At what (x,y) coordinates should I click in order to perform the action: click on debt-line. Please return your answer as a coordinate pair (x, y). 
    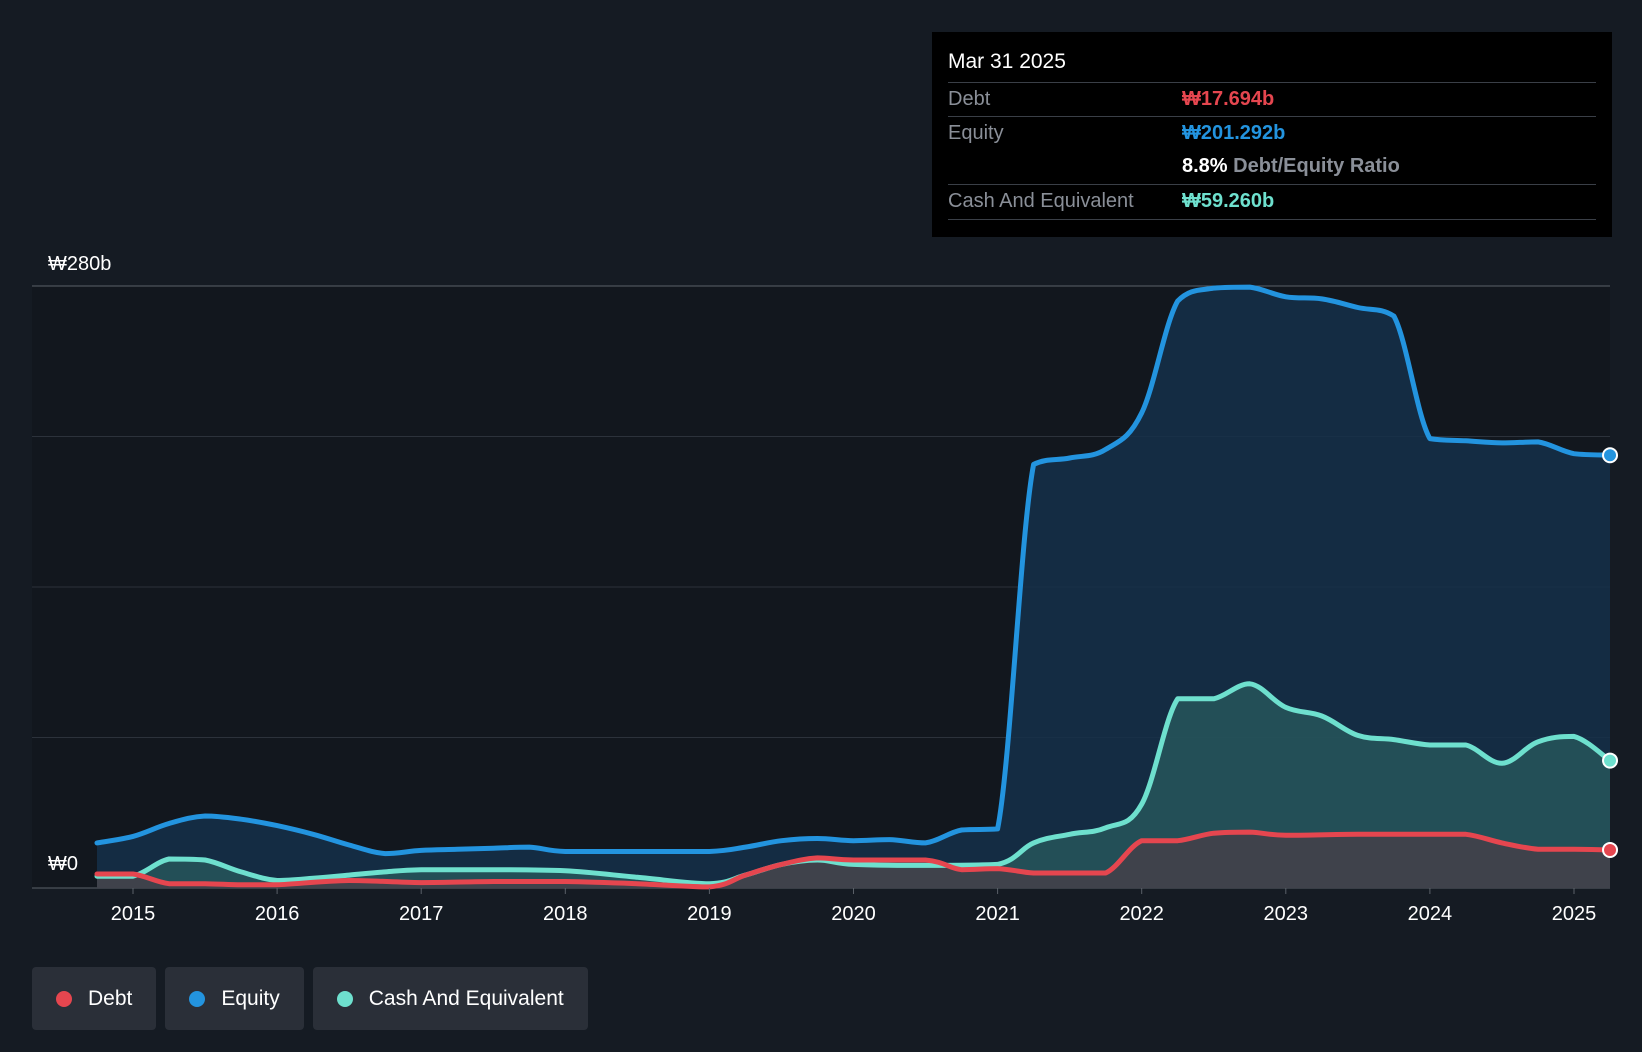
    Looking at the image, I should click on (853, 859).